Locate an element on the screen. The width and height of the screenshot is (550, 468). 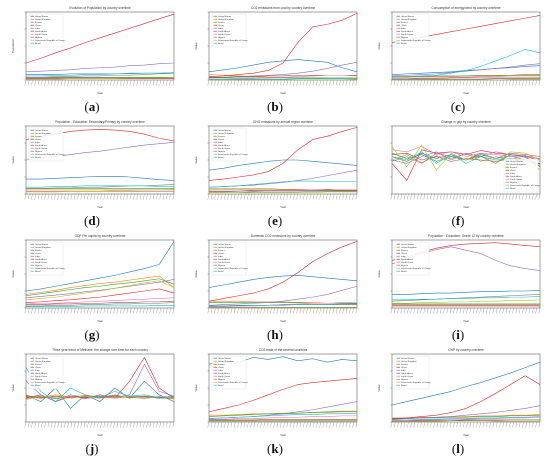
panel-caption-c: (c) is located at coordinates (458, 106).